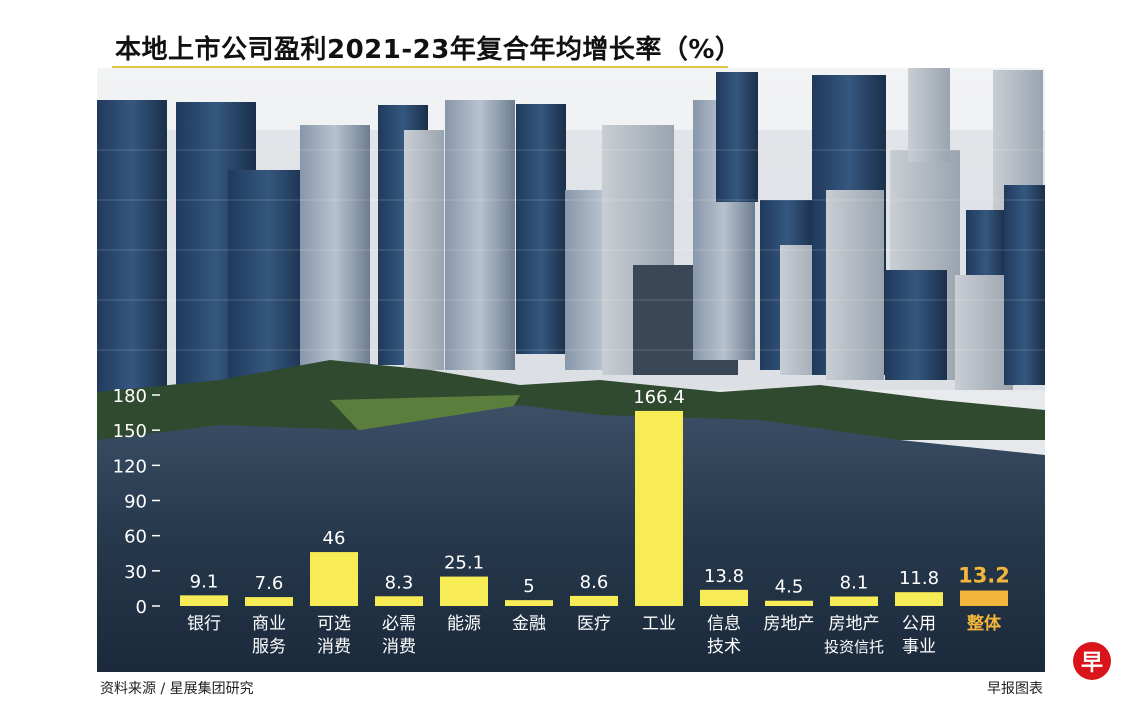 Image resolution: width=1140 pixels, height=712 pixels. Describe the element at coordinates (789, 587) in the screenshot. I see `value-label: 4.5` at that location.